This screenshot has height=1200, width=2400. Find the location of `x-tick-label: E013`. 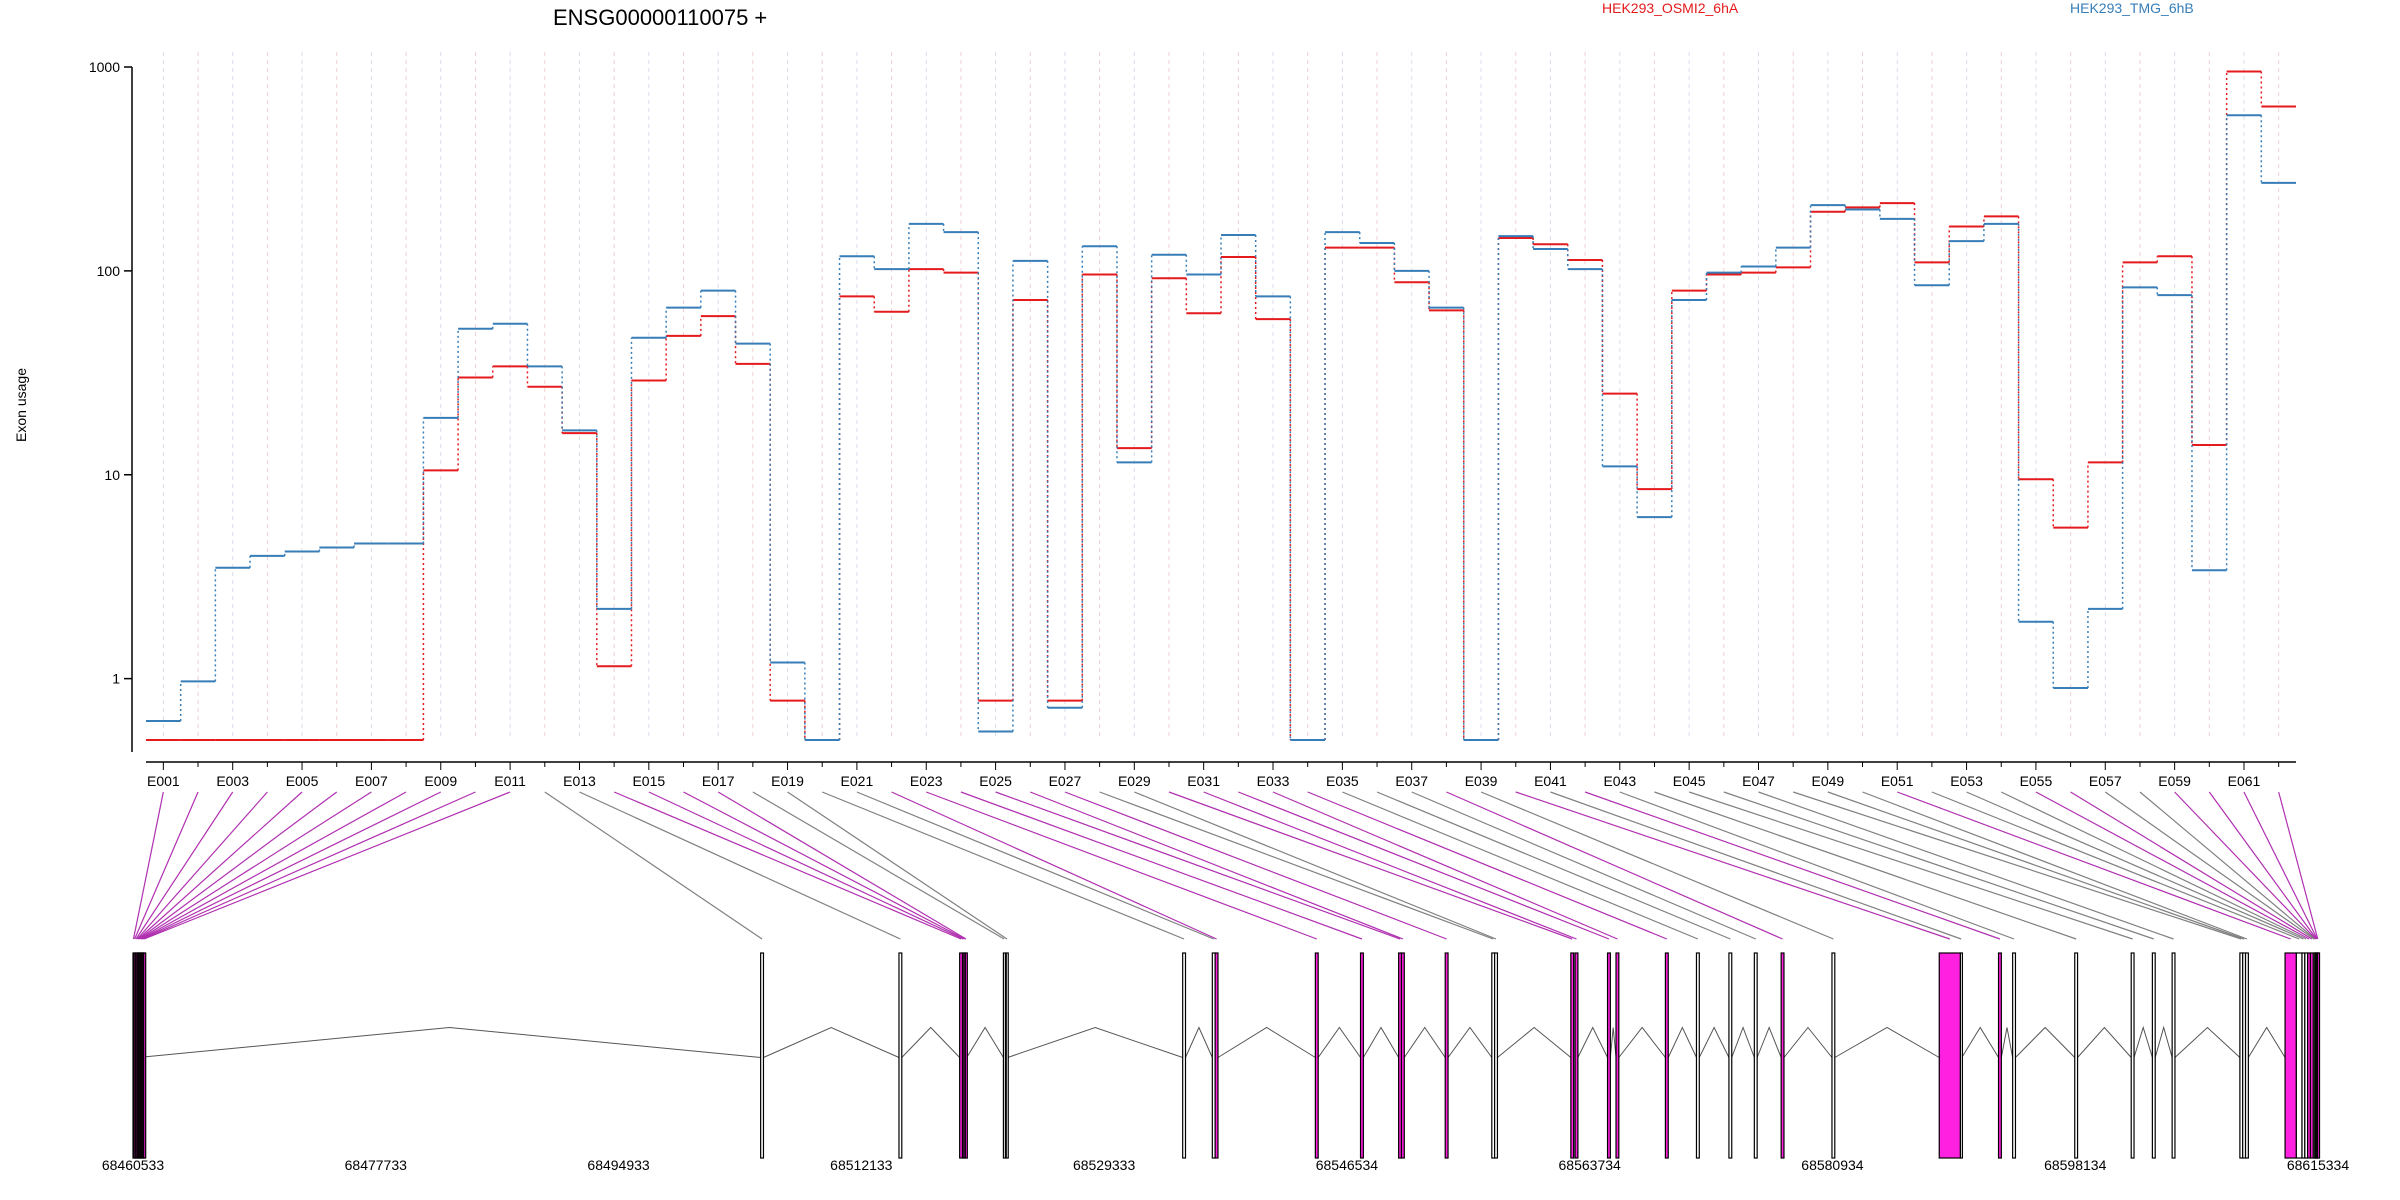

x-tick-label: E013 is located at coordinates (579, 781).